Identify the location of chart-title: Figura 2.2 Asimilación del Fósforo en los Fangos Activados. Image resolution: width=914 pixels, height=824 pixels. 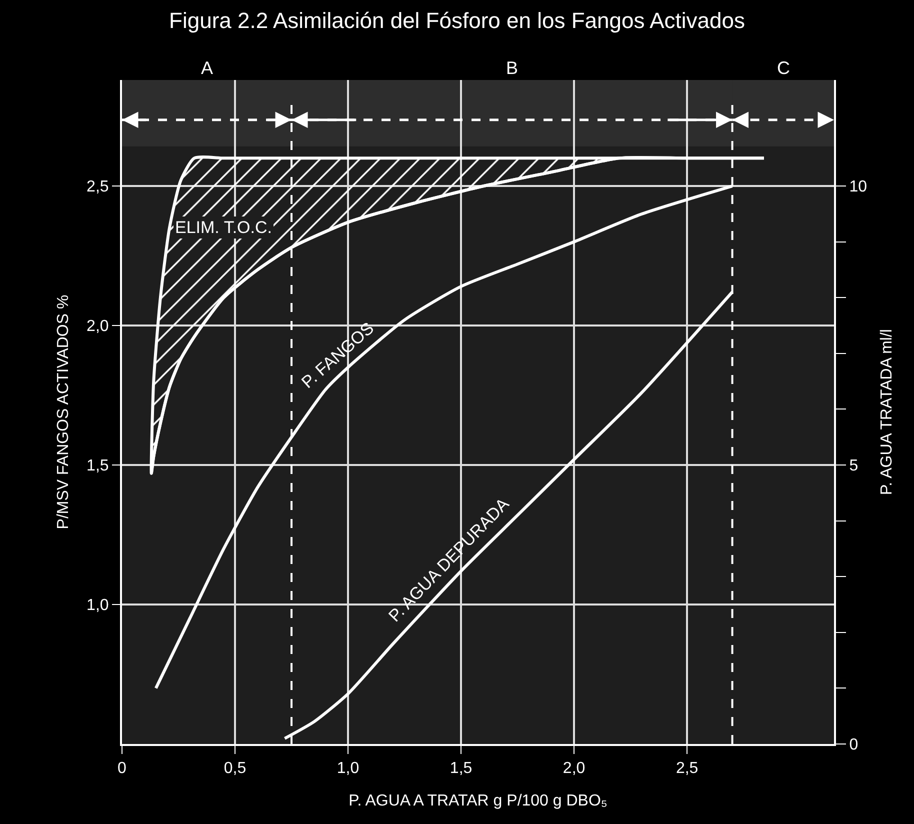
(457, 20).